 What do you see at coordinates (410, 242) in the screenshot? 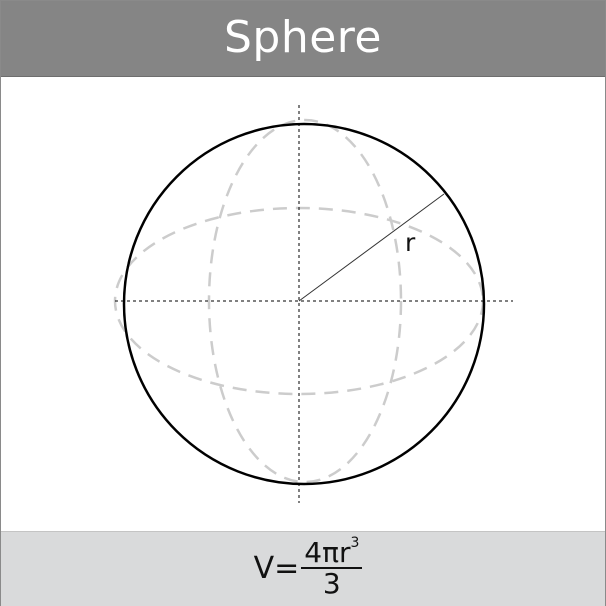
I see `radius-label: r` at bounding box center [410, 242].